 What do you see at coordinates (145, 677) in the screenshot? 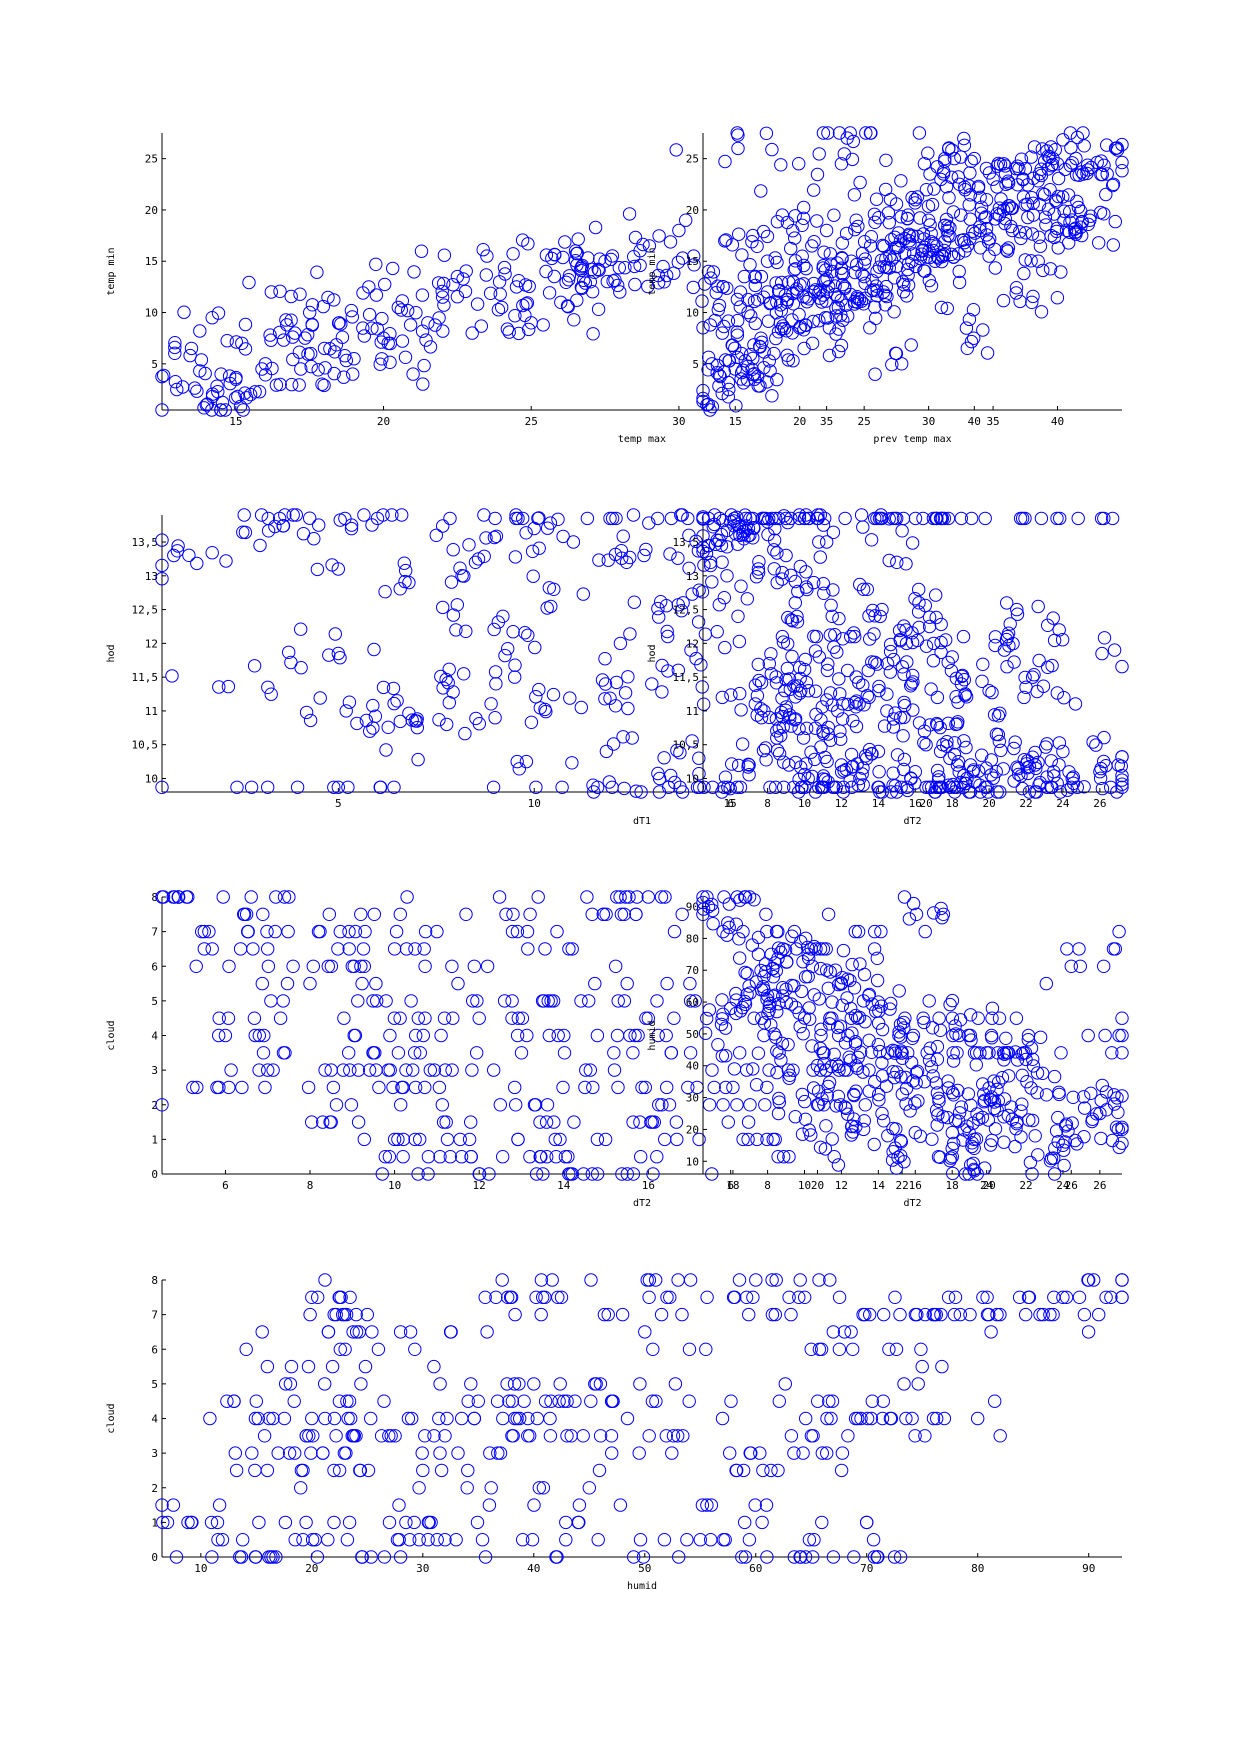
I see `chart-2-y-tick-label: 11,5` at bounding box center [145, 677].